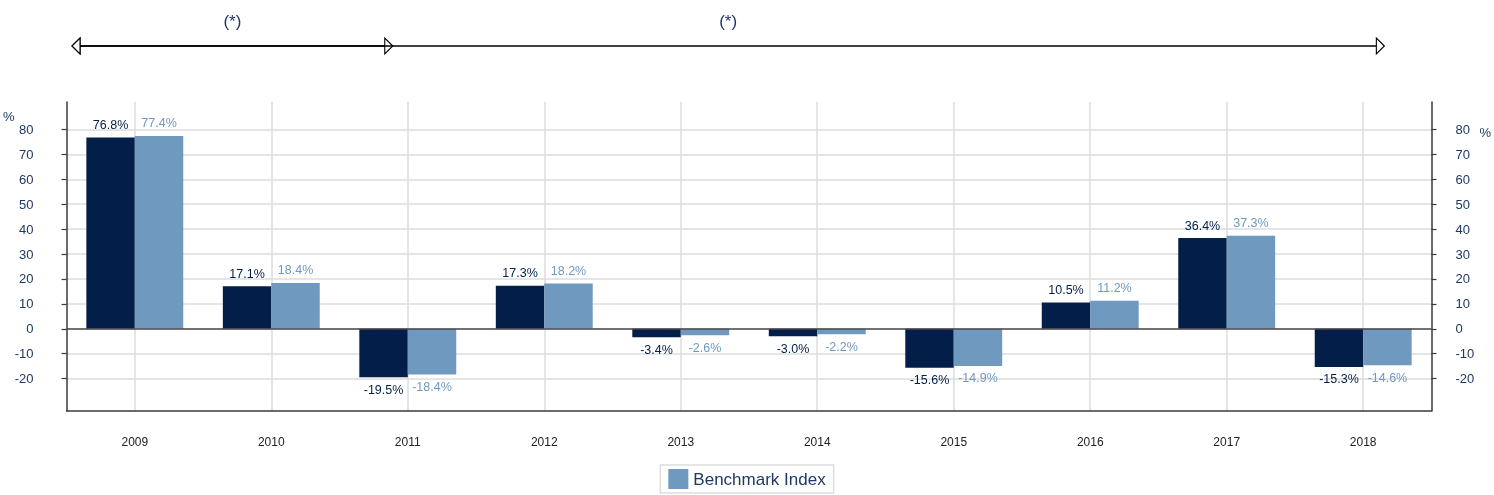 The height and width of the screenshot is (495, 1494). Describe the element at coordinates (26, 204) in the screenshot. I see `y-tick-label: 50` at that location.